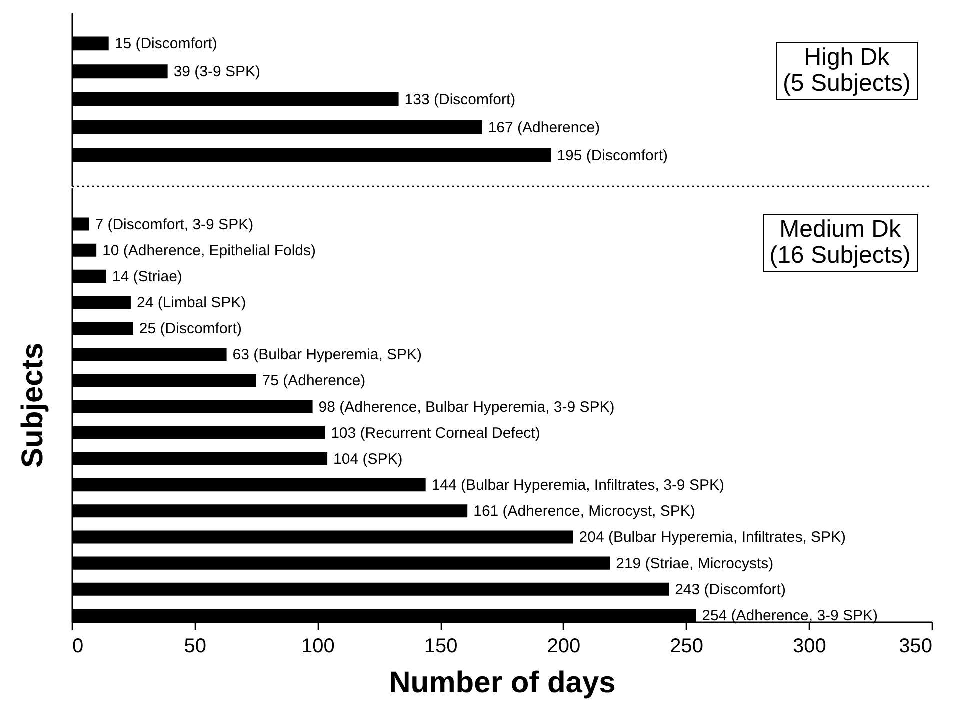 This screenshot has height=706, width=956. What do you see at coordinates (435, 433) in the screenshot?
I see `data-label: 103 (Recurrent Corneal Defect)` at bounding box center [435, 433].